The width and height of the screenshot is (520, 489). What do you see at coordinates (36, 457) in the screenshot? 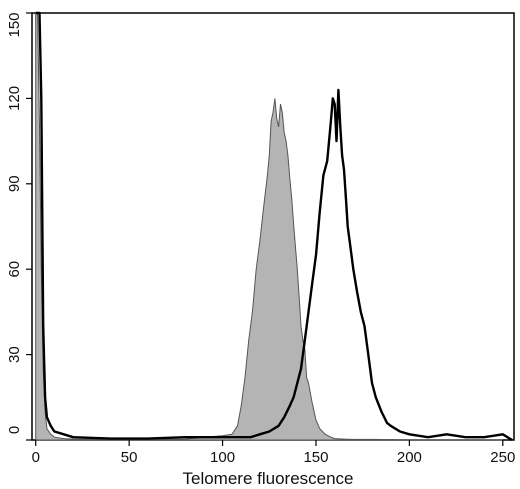
I see `x-tick-label: 0` at bounding box center [36, 457].